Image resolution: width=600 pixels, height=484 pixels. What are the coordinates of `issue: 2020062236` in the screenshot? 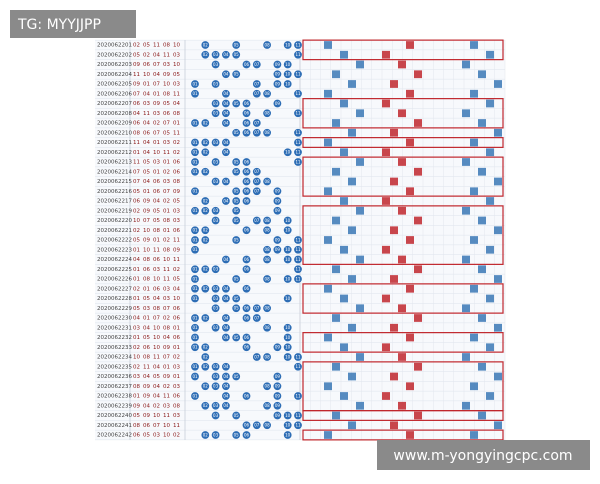 It's located at (114, 377).